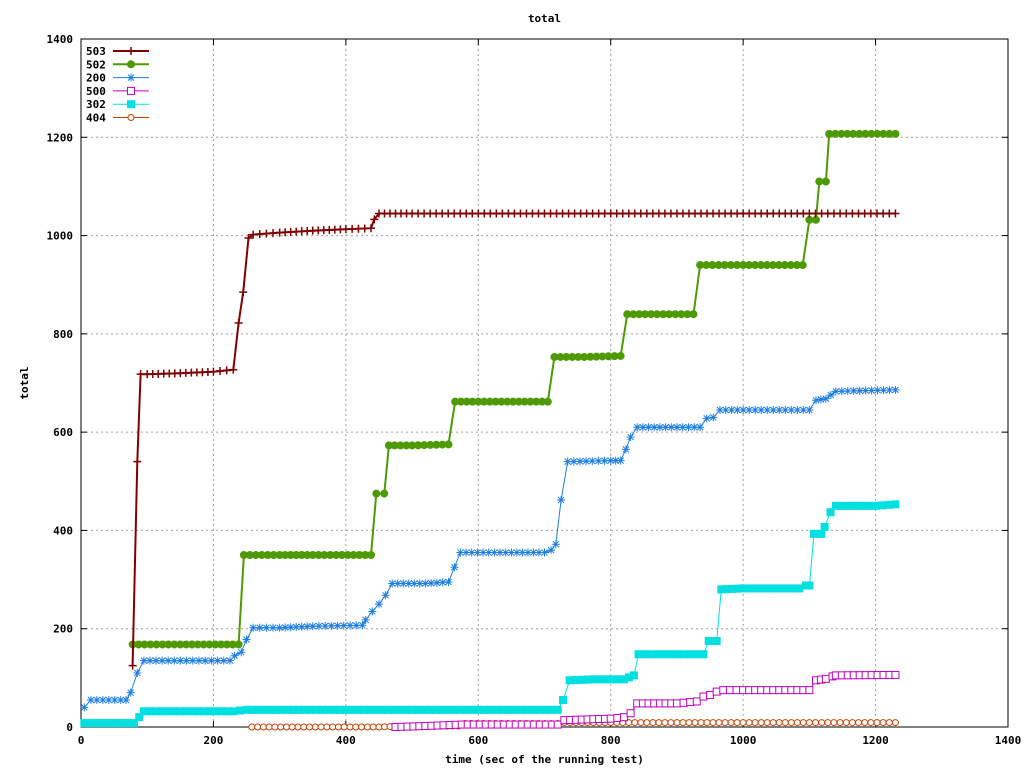 Image resolution: width=1024 pixels, height=768 pixels. Describe the element at coordinates (346, 740) in the screenshot. I see `x-tick-label: 400` at that location.